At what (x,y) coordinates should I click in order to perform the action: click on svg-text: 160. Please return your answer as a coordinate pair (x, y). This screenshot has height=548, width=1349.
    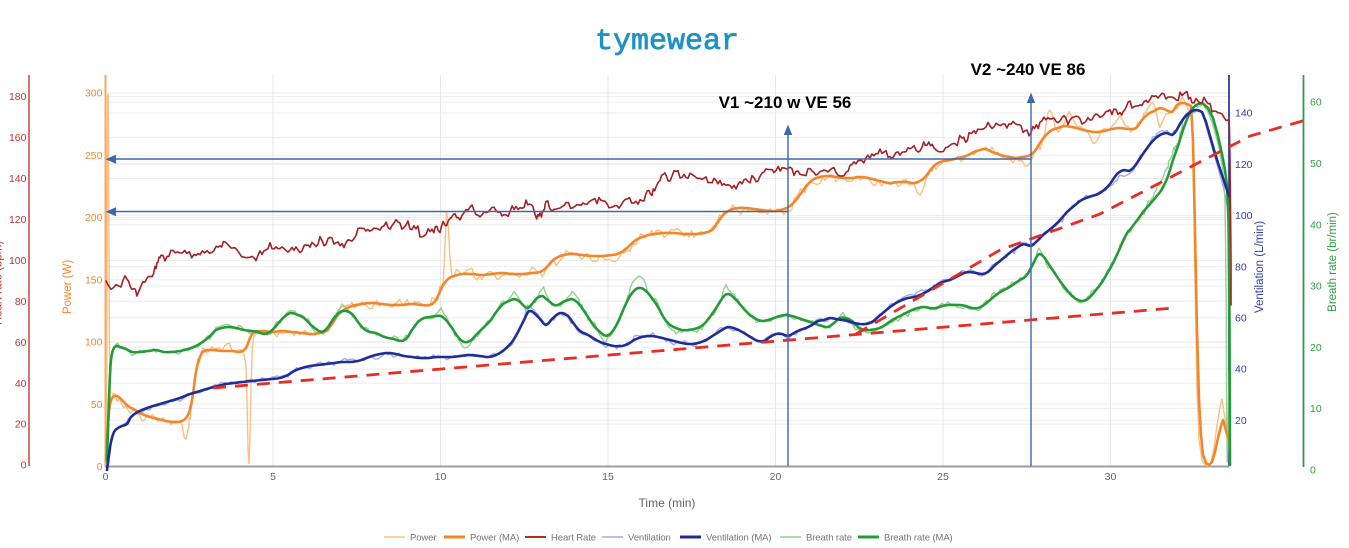
    Looking at the image, I should click on (18, 138).